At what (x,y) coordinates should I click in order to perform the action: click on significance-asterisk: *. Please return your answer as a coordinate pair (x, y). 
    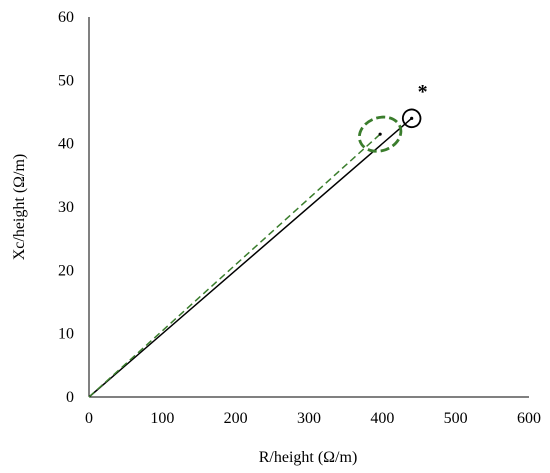
    Looking at the image, I should click on (423, 92).